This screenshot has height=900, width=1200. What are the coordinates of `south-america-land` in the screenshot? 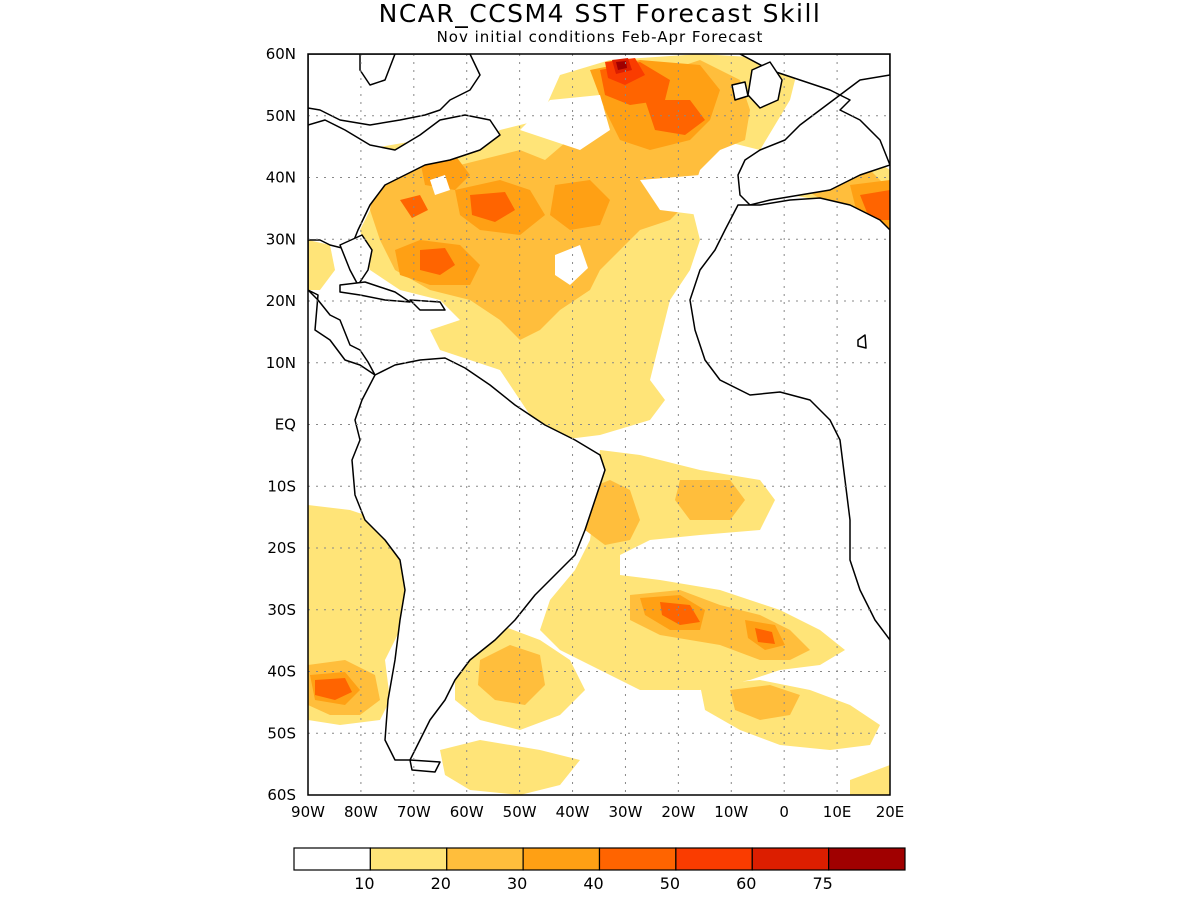 It's located at (478, 559).